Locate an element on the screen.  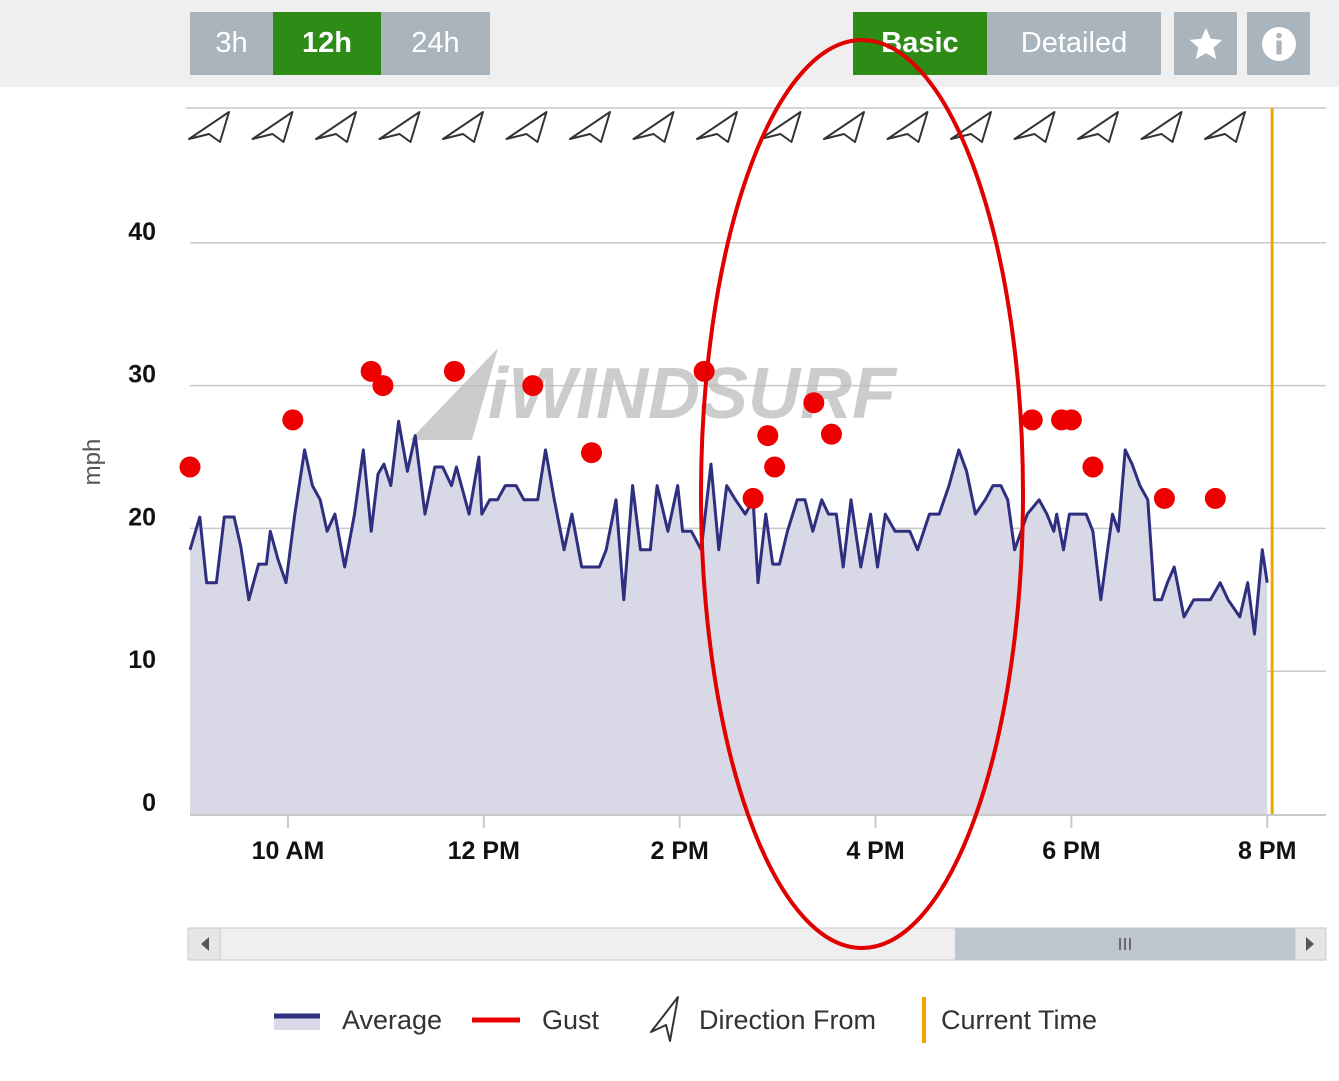
current-time-legend-swatch is located at coordinates (924, 1020).